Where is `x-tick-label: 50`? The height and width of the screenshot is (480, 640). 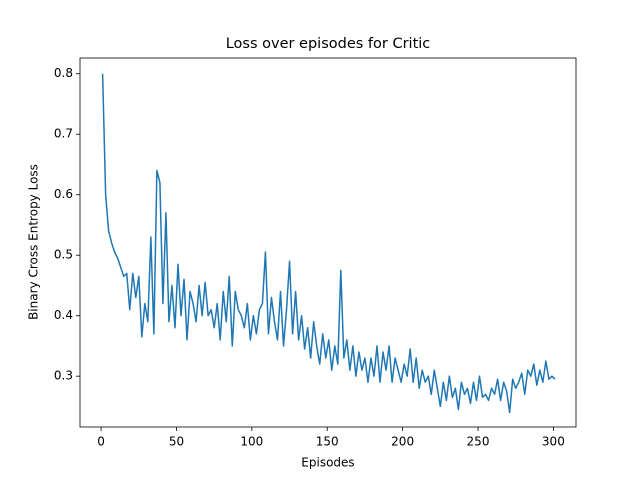
x-tick-label: 50 is located at coordinates (176, 442).